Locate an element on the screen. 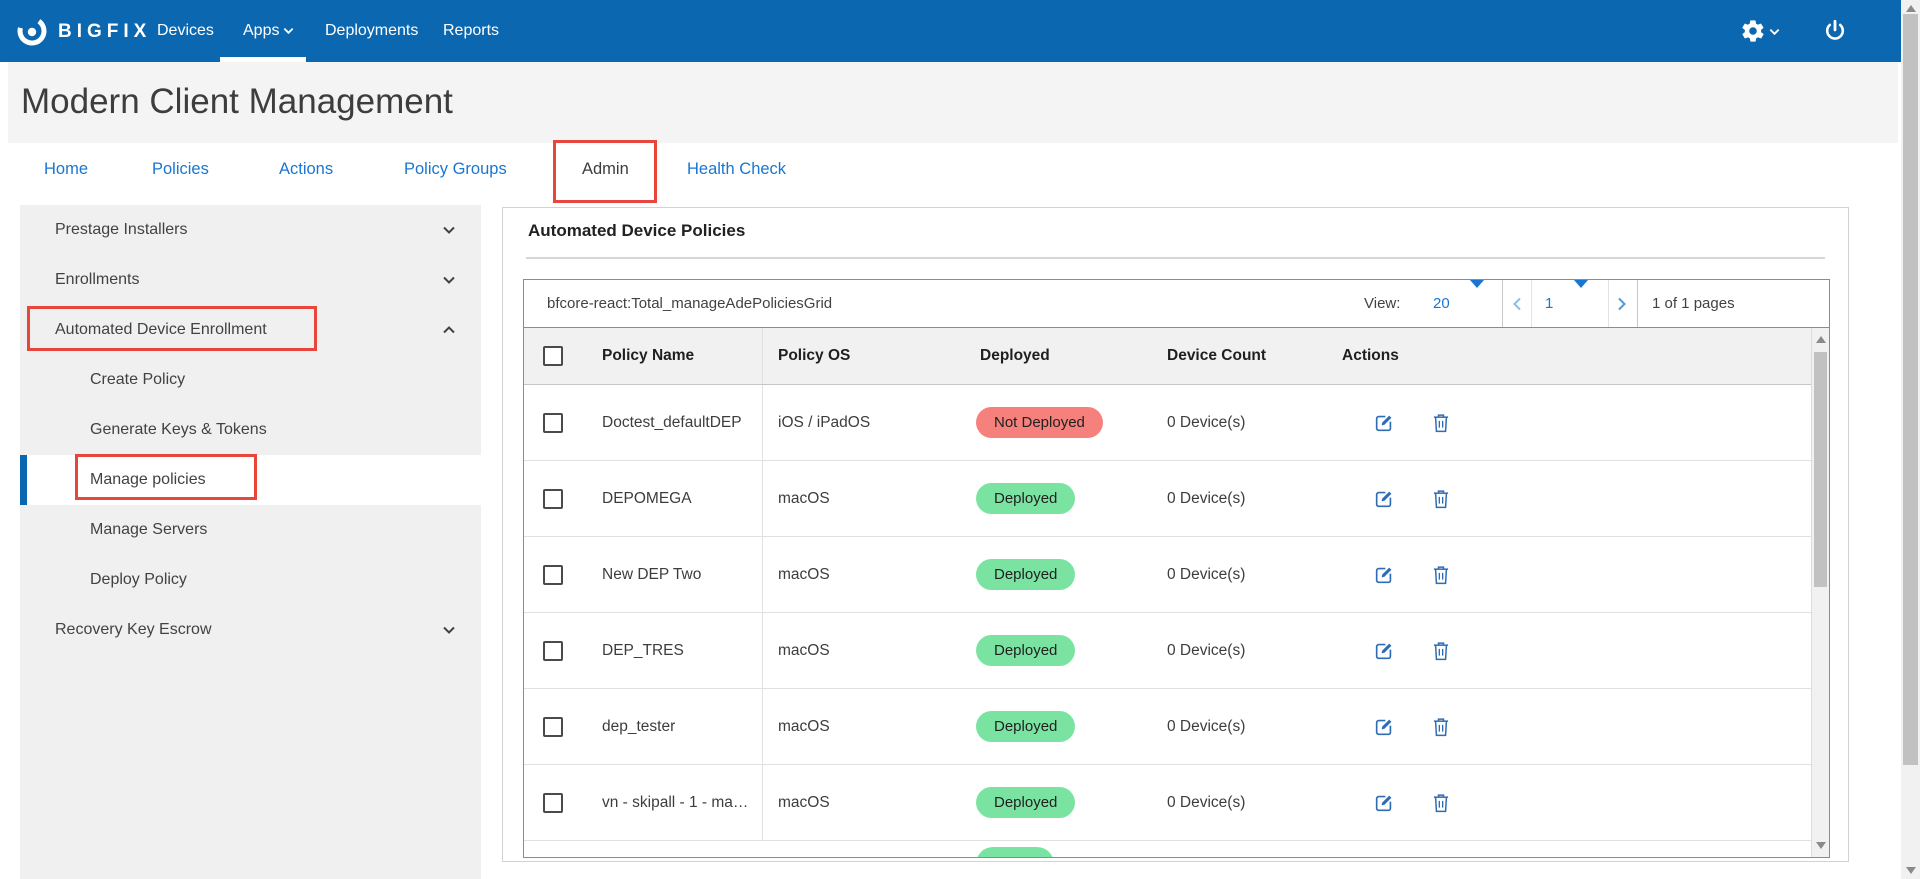  sidebar-item-automated-device-enrollment: Automated Device Enrollment is located at coordinates (250, 330).